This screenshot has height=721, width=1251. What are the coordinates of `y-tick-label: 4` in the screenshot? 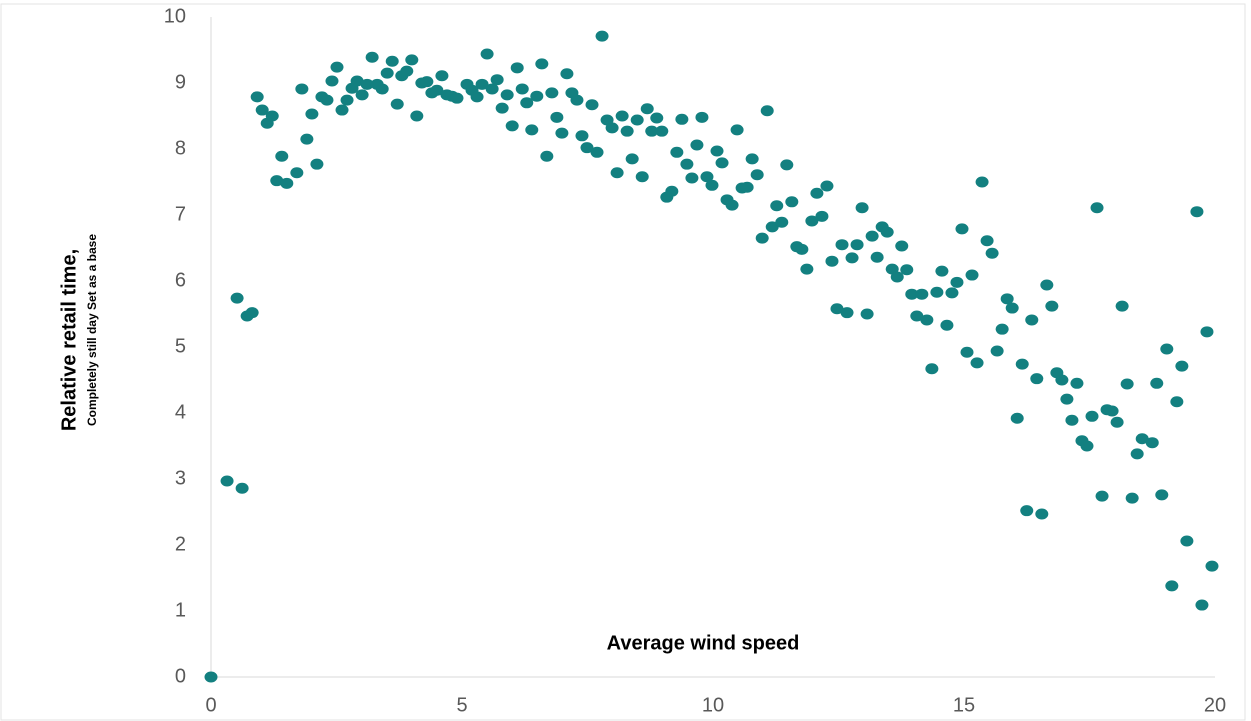 It's located at (180, 412).